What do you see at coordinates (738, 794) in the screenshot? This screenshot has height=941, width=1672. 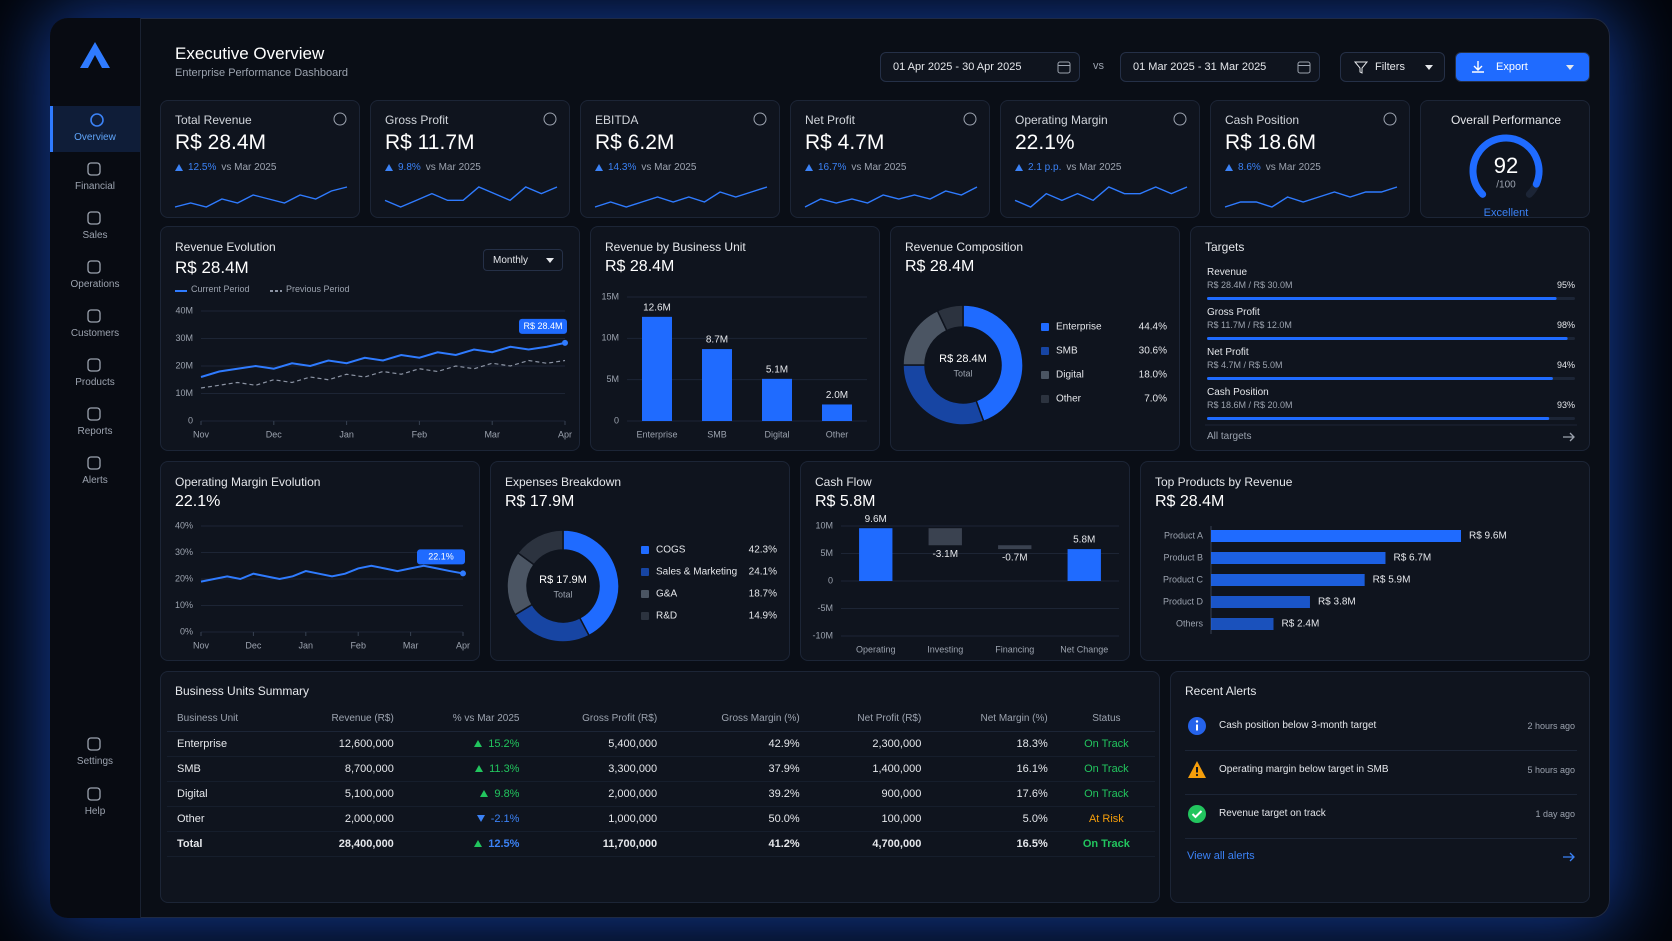 I see `table-cell: 39.2%` at bounding box center [738, 794].